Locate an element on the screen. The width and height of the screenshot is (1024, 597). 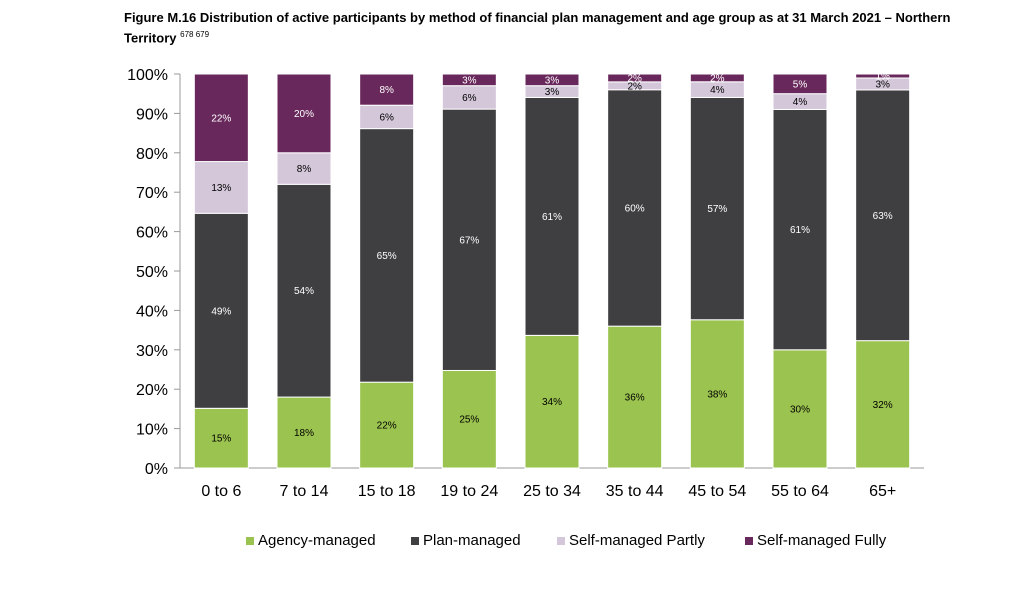
data-label-agency-managed: 38% is located at coordinates (717, 394).